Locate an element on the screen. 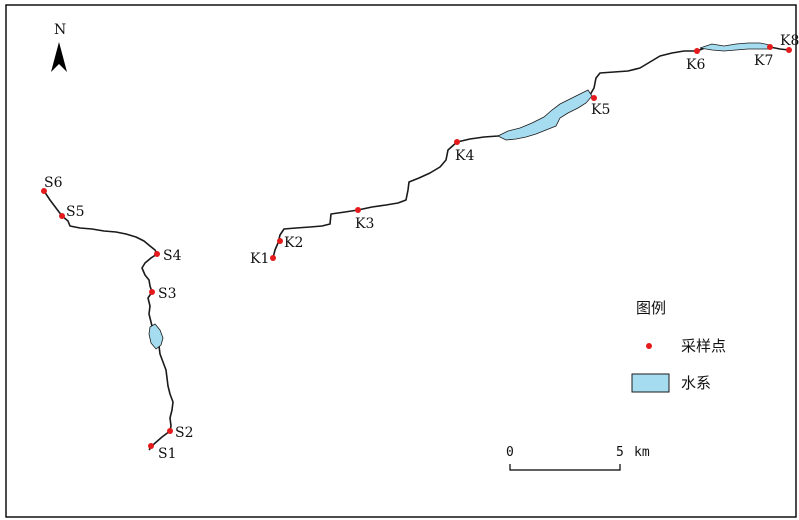 This screenshot has width=799, height=520. north-arrow: N is located at coordinates (59, 47).